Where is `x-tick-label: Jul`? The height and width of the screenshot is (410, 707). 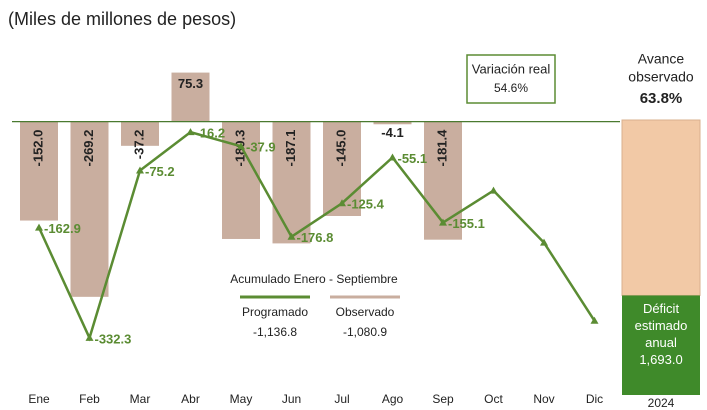
x-tick-label: Jul is located at coordinates (341, 399).